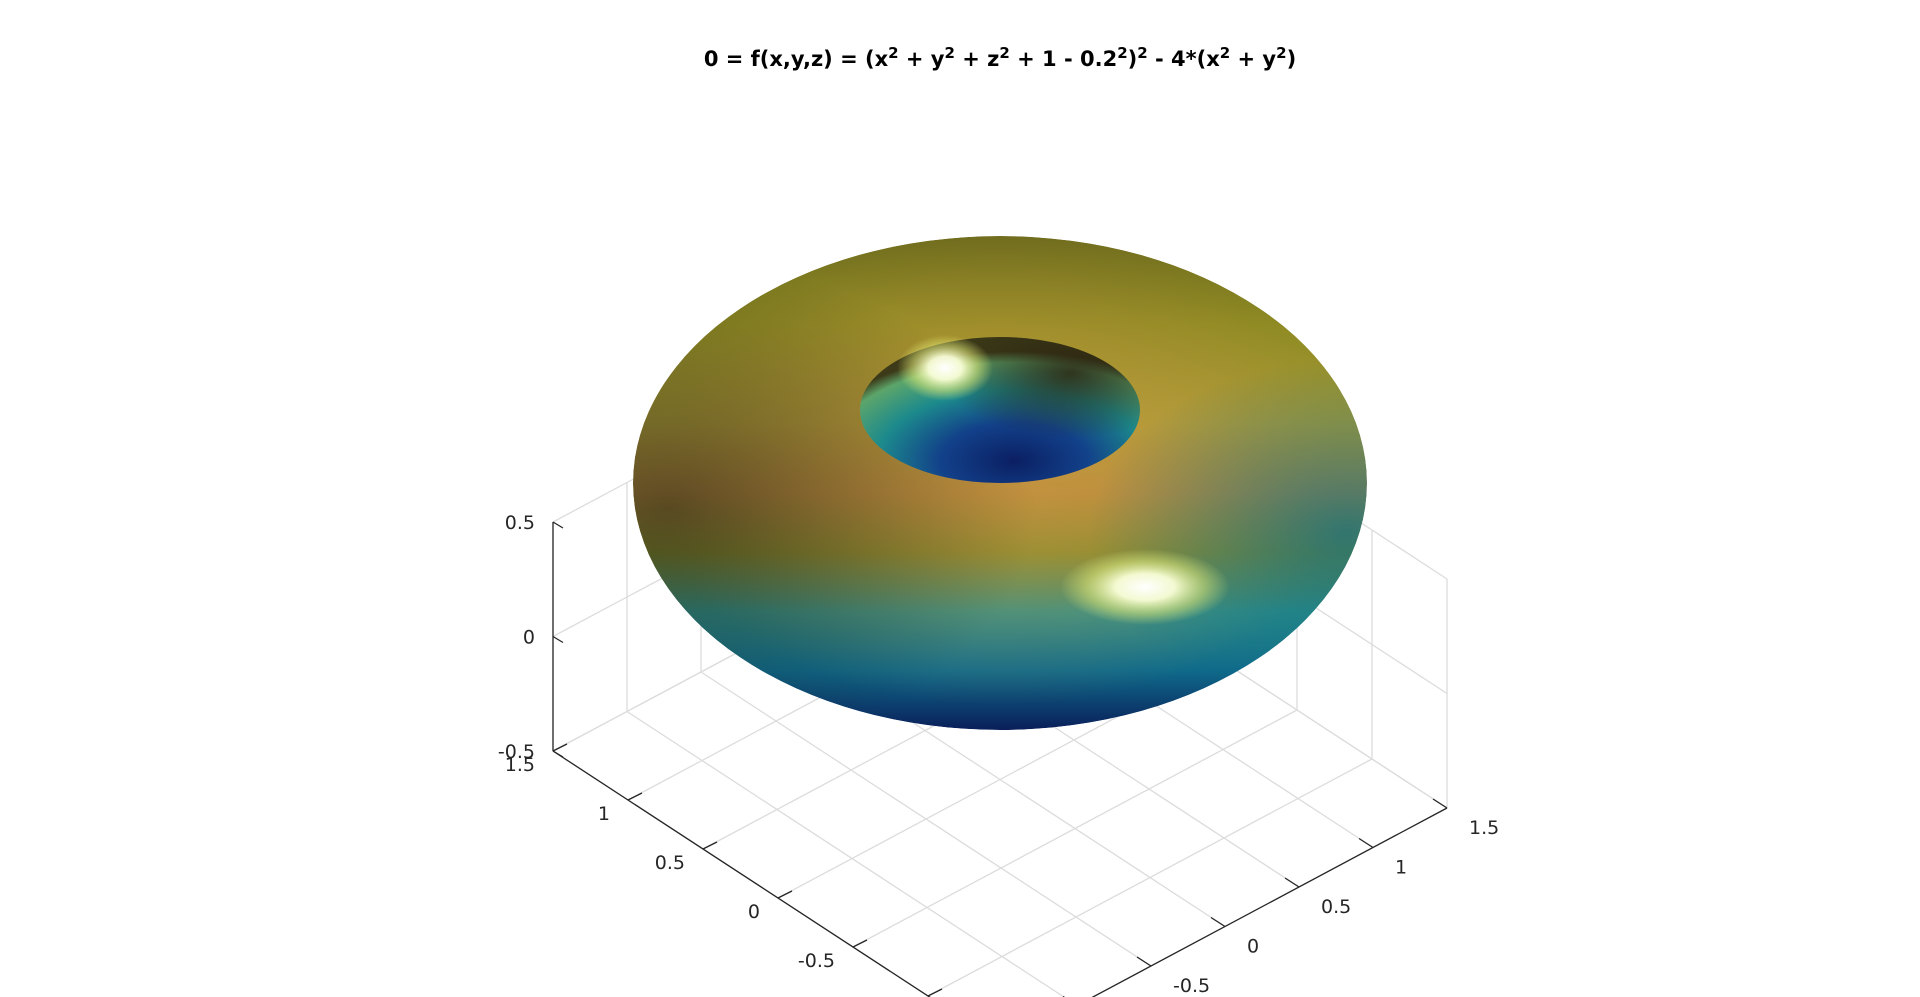  I want to click on specular-highlight-front, so click(1145, 587).